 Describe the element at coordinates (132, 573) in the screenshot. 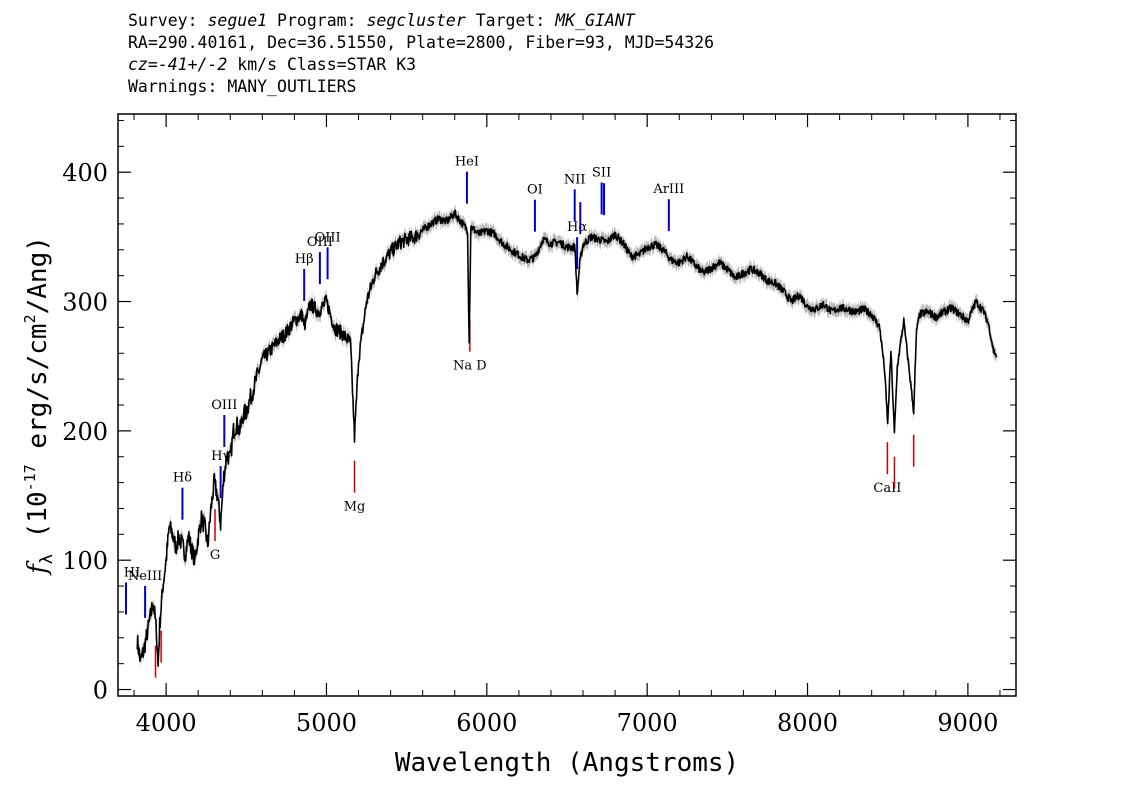

I see `emission-line-label: HI` at that location.